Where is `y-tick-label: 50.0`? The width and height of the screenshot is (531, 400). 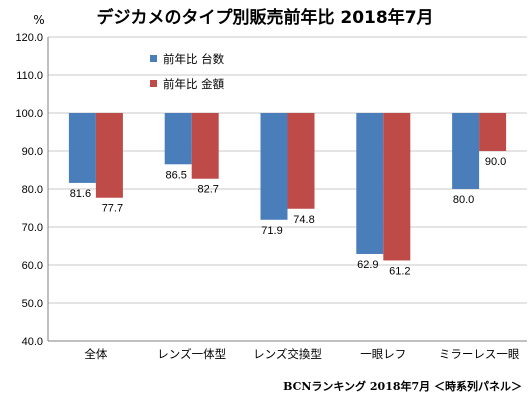
y-tick-label: 50.0 is located at coordinates (32, 304).